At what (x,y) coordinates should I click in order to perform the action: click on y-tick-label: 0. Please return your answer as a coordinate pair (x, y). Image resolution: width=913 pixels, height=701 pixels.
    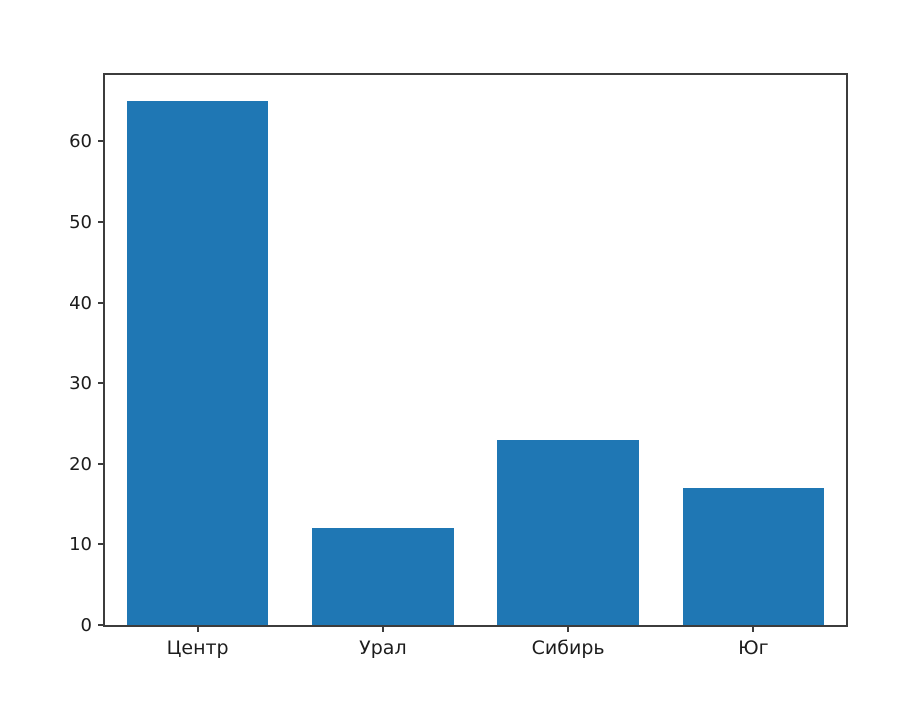
    Looking at the image, I should click on (86, 625).